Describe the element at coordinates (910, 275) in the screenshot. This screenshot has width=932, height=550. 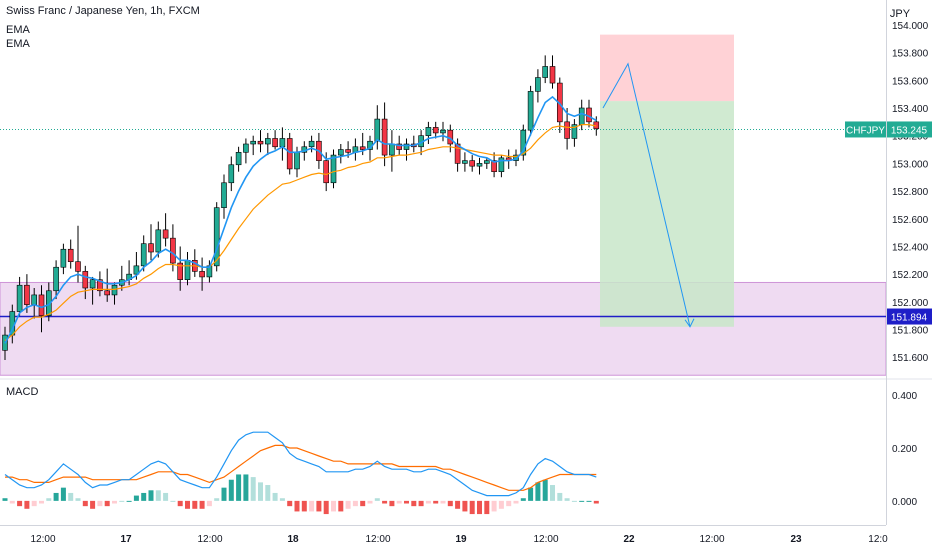
I see `price-tick-label: 152.200` at that location.